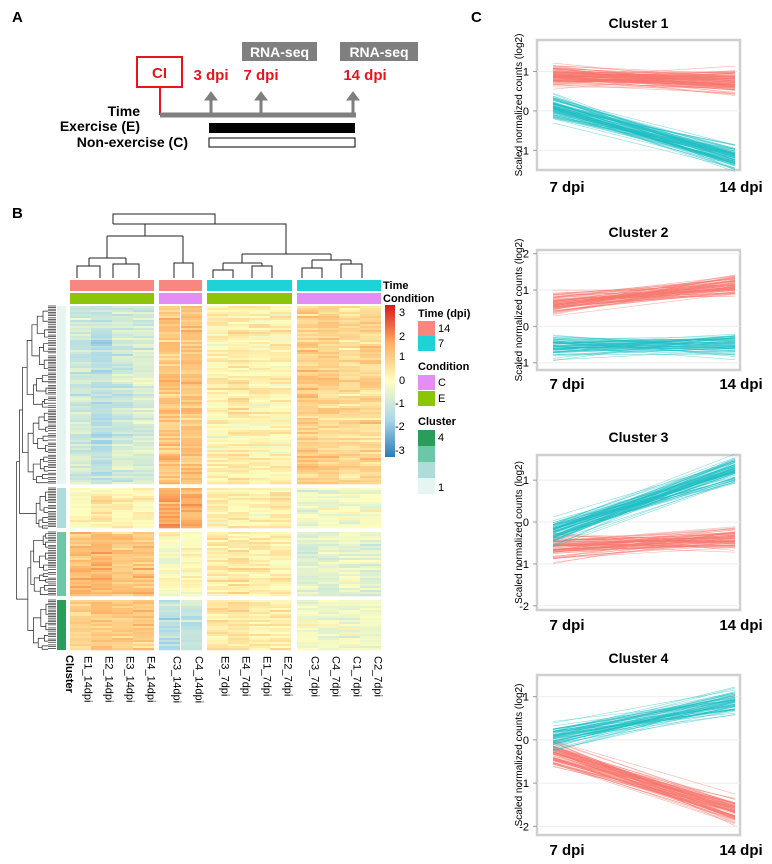 The image size is (772, 864). I want to click on legend-cond-c-swatch, so click(426, 382).